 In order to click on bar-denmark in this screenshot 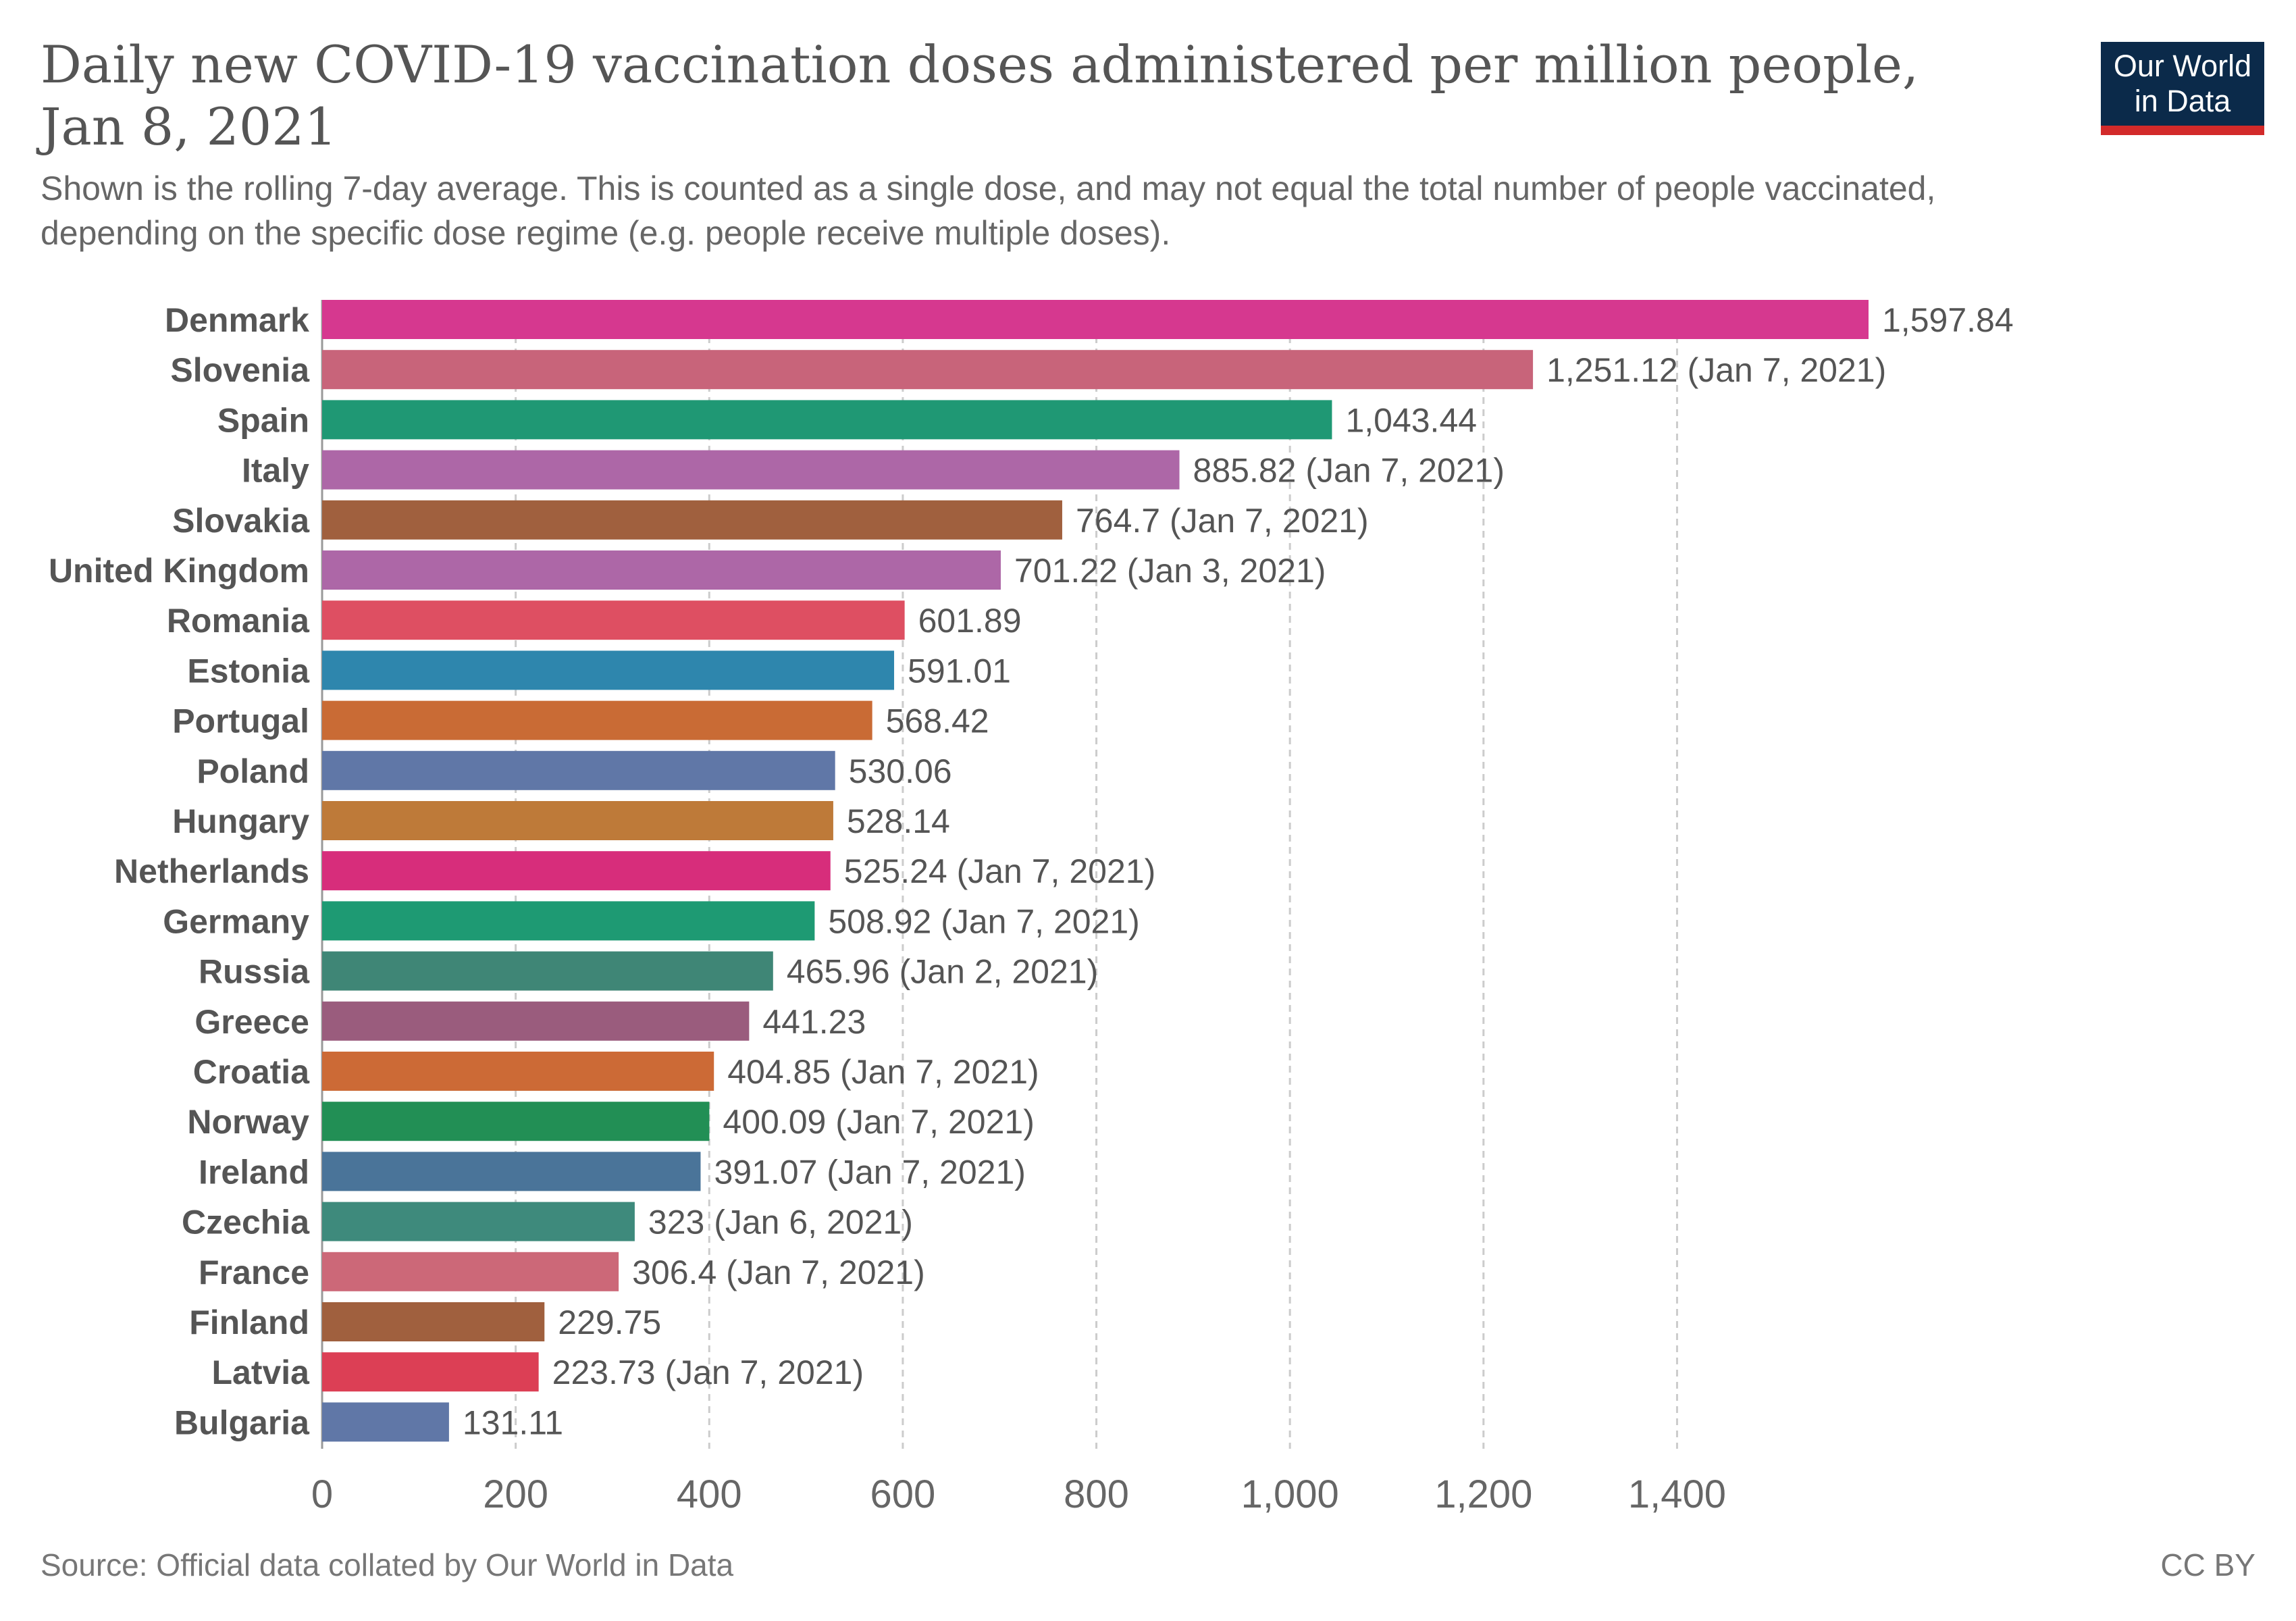, I will do `click(1095, 319)`.